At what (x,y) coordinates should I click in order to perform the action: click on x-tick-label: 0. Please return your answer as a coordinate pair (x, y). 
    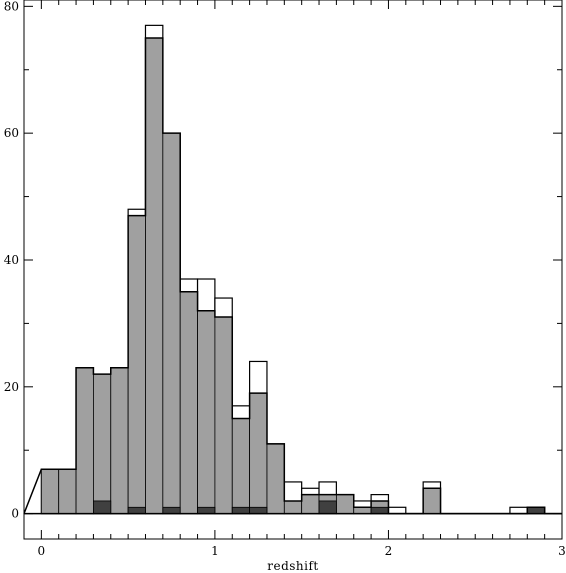
    Looking at the image, I should click on (42, 551).